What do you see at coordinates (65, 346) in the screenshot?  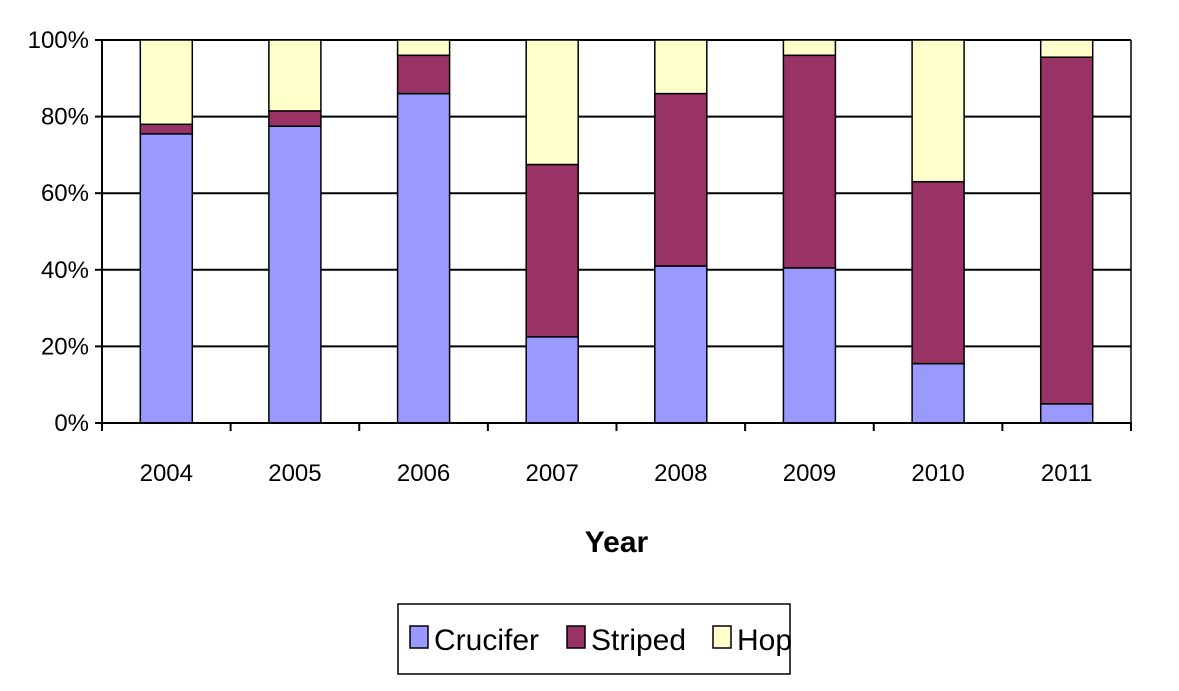 I see `y-tick-label: 20%` at bounding box center [65, 346].